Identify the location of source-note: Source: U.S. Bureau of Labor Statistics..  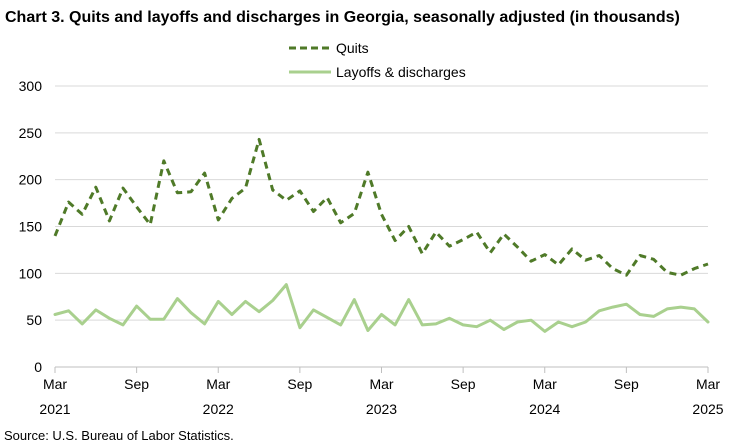
(119, 435).